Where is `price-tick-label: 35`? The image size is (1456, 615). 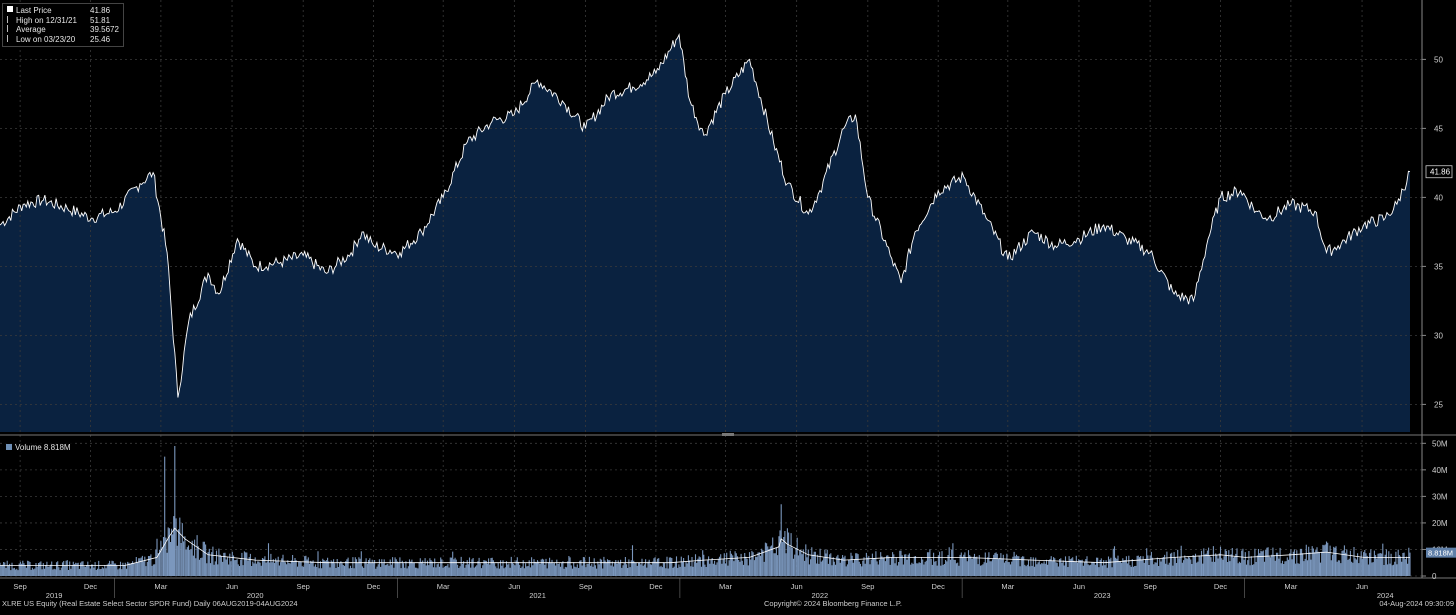 price-tick-label: 35 is located at coordinates (1438, 266).